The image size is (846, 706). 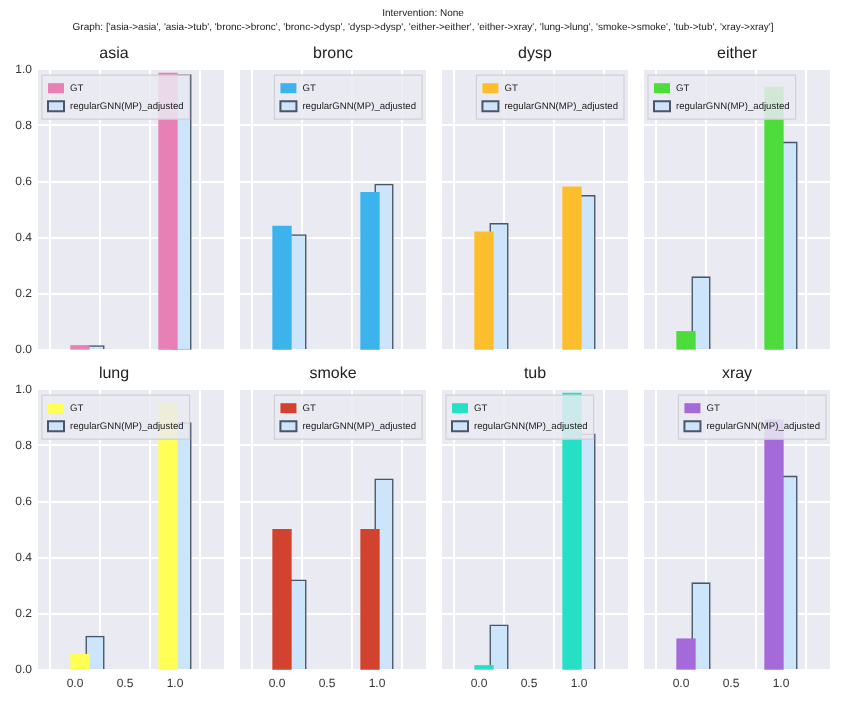 I want to click on chart-title: xray, so click(x=737, y=373).